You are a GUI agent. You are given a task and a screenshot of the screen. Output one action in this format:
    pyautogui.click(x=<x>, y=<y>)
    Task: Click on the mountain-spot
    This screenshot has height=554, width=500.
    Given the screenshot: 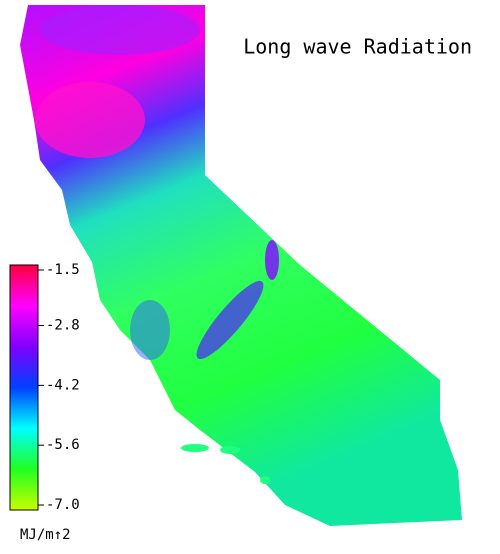 What is the action you would take?
    pyautogui.click(x=272, y=260)
    